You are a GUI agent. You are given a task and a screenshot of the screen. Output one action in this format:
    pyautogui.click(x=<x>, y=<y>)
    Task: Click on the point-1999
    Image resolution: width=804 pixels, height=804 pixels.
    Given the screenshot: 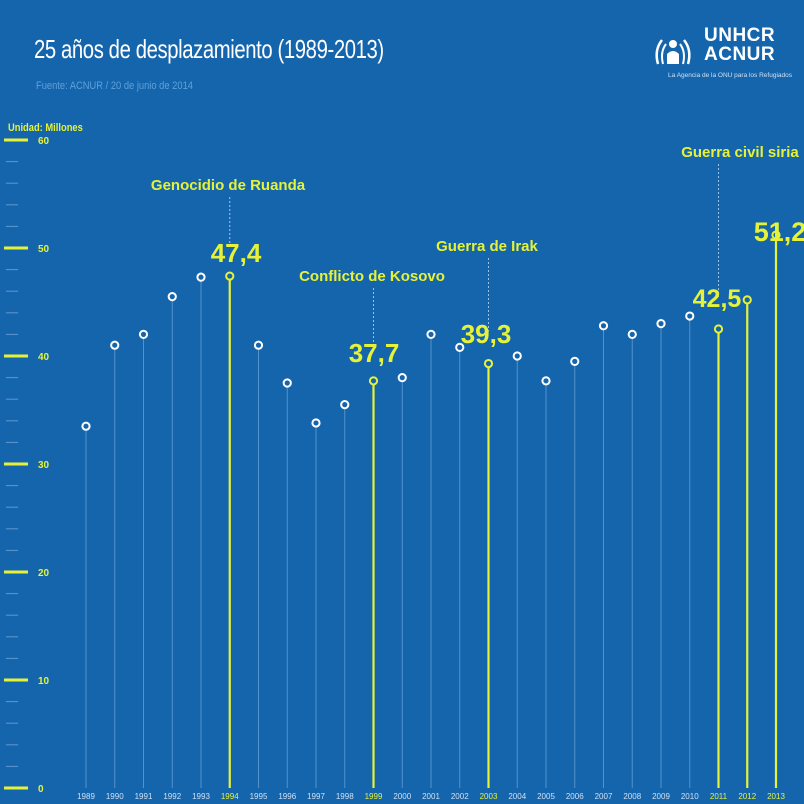 What is the action you would take?
    pyautogui.click(x=373, y=381)
    